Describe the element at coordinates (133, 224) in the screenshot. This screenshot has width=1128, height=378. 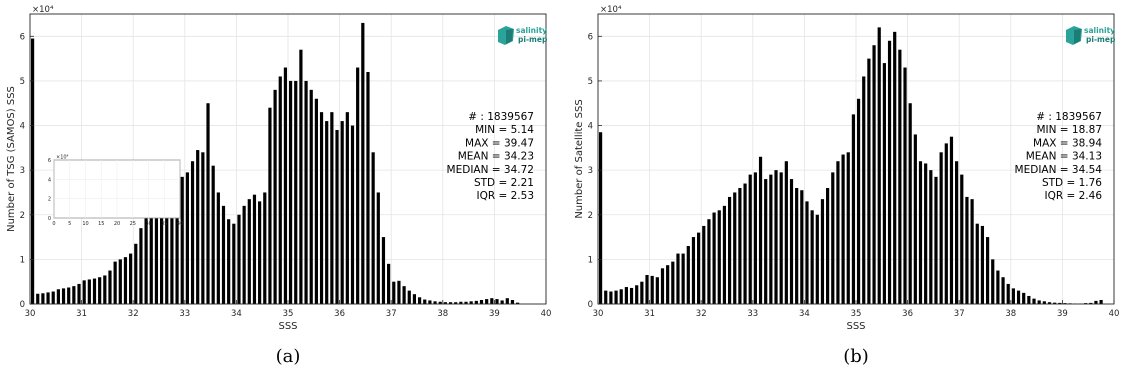
I see `inset-x-tick-label: 25` at that location.